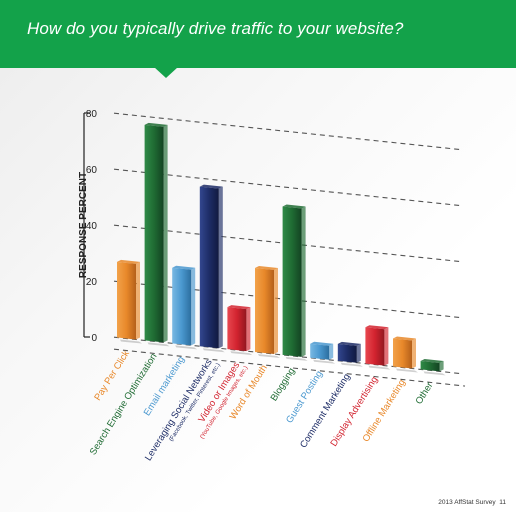 This screenshot has width=516, height=512. What do you see at coordinates (92, 114) in the screenshot?
I see `y-tick-label: 80` at bounding box center [92, 114].